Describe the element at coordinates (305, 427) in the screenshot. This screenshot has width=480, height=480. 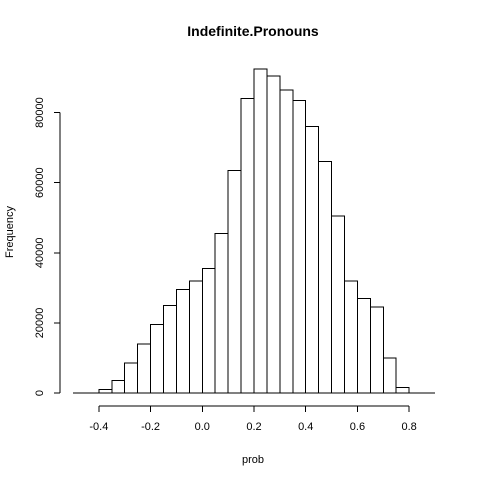
I see `x-tick-label: 0.4` at that location.